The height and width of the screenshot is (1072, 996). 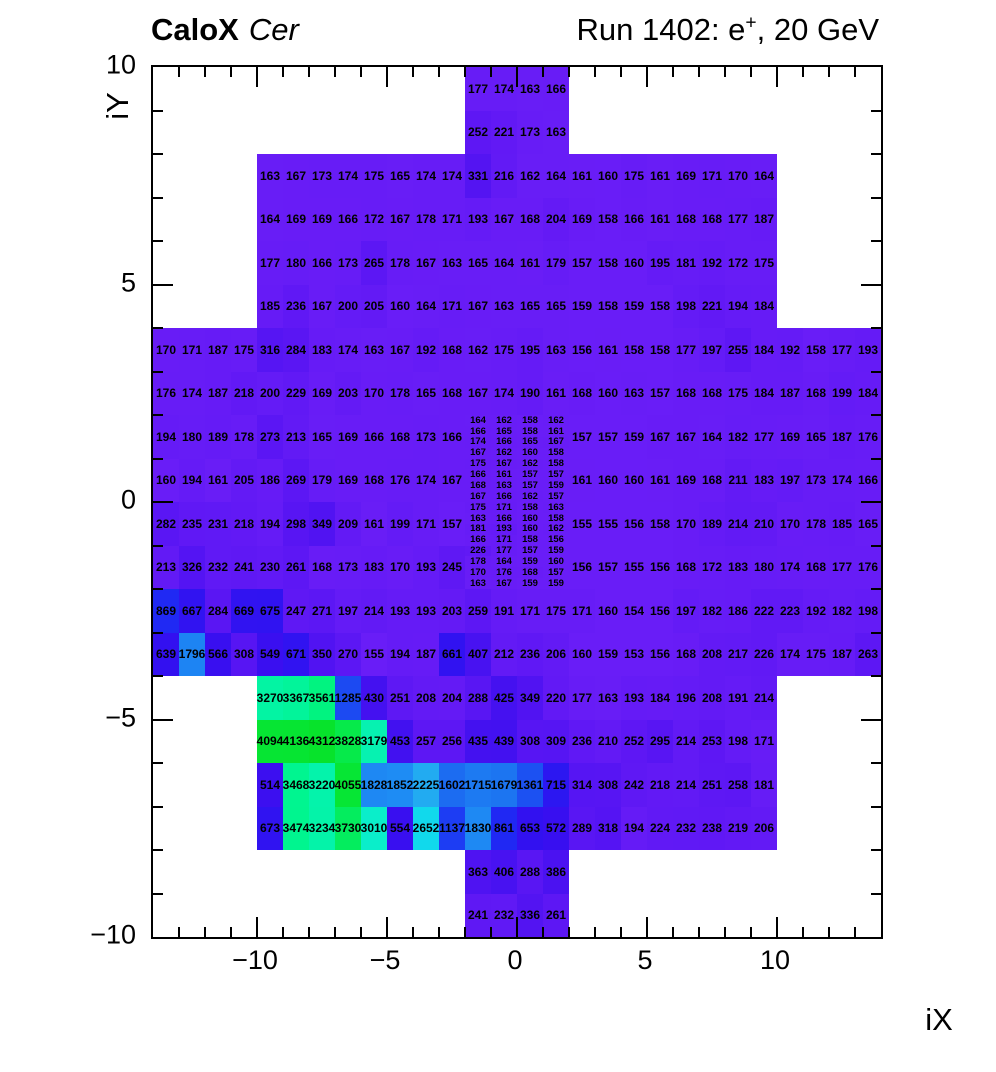 I want to click on heatmap-cell: 1796, so click(x=192, y=654).